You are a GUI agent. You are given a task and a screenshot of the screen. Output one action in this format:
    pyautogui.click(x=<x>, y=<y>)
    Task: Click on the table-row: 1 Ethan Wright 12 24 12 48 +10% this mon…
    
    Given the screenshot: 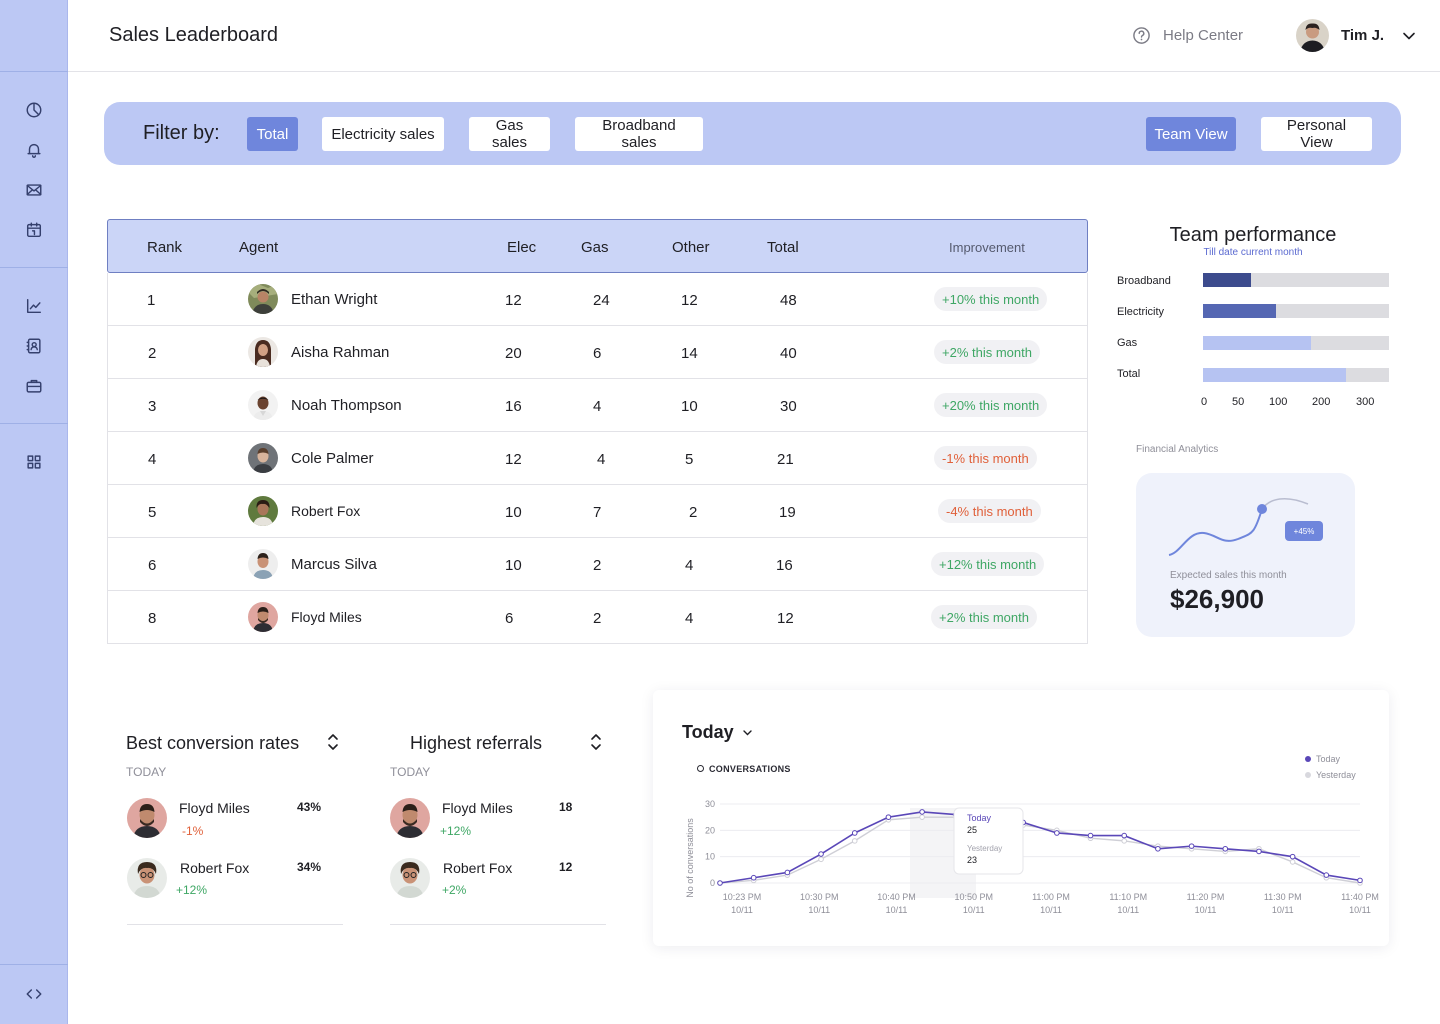 What is the action you would take?
    pyautogui.click(x=597, y=299)
    